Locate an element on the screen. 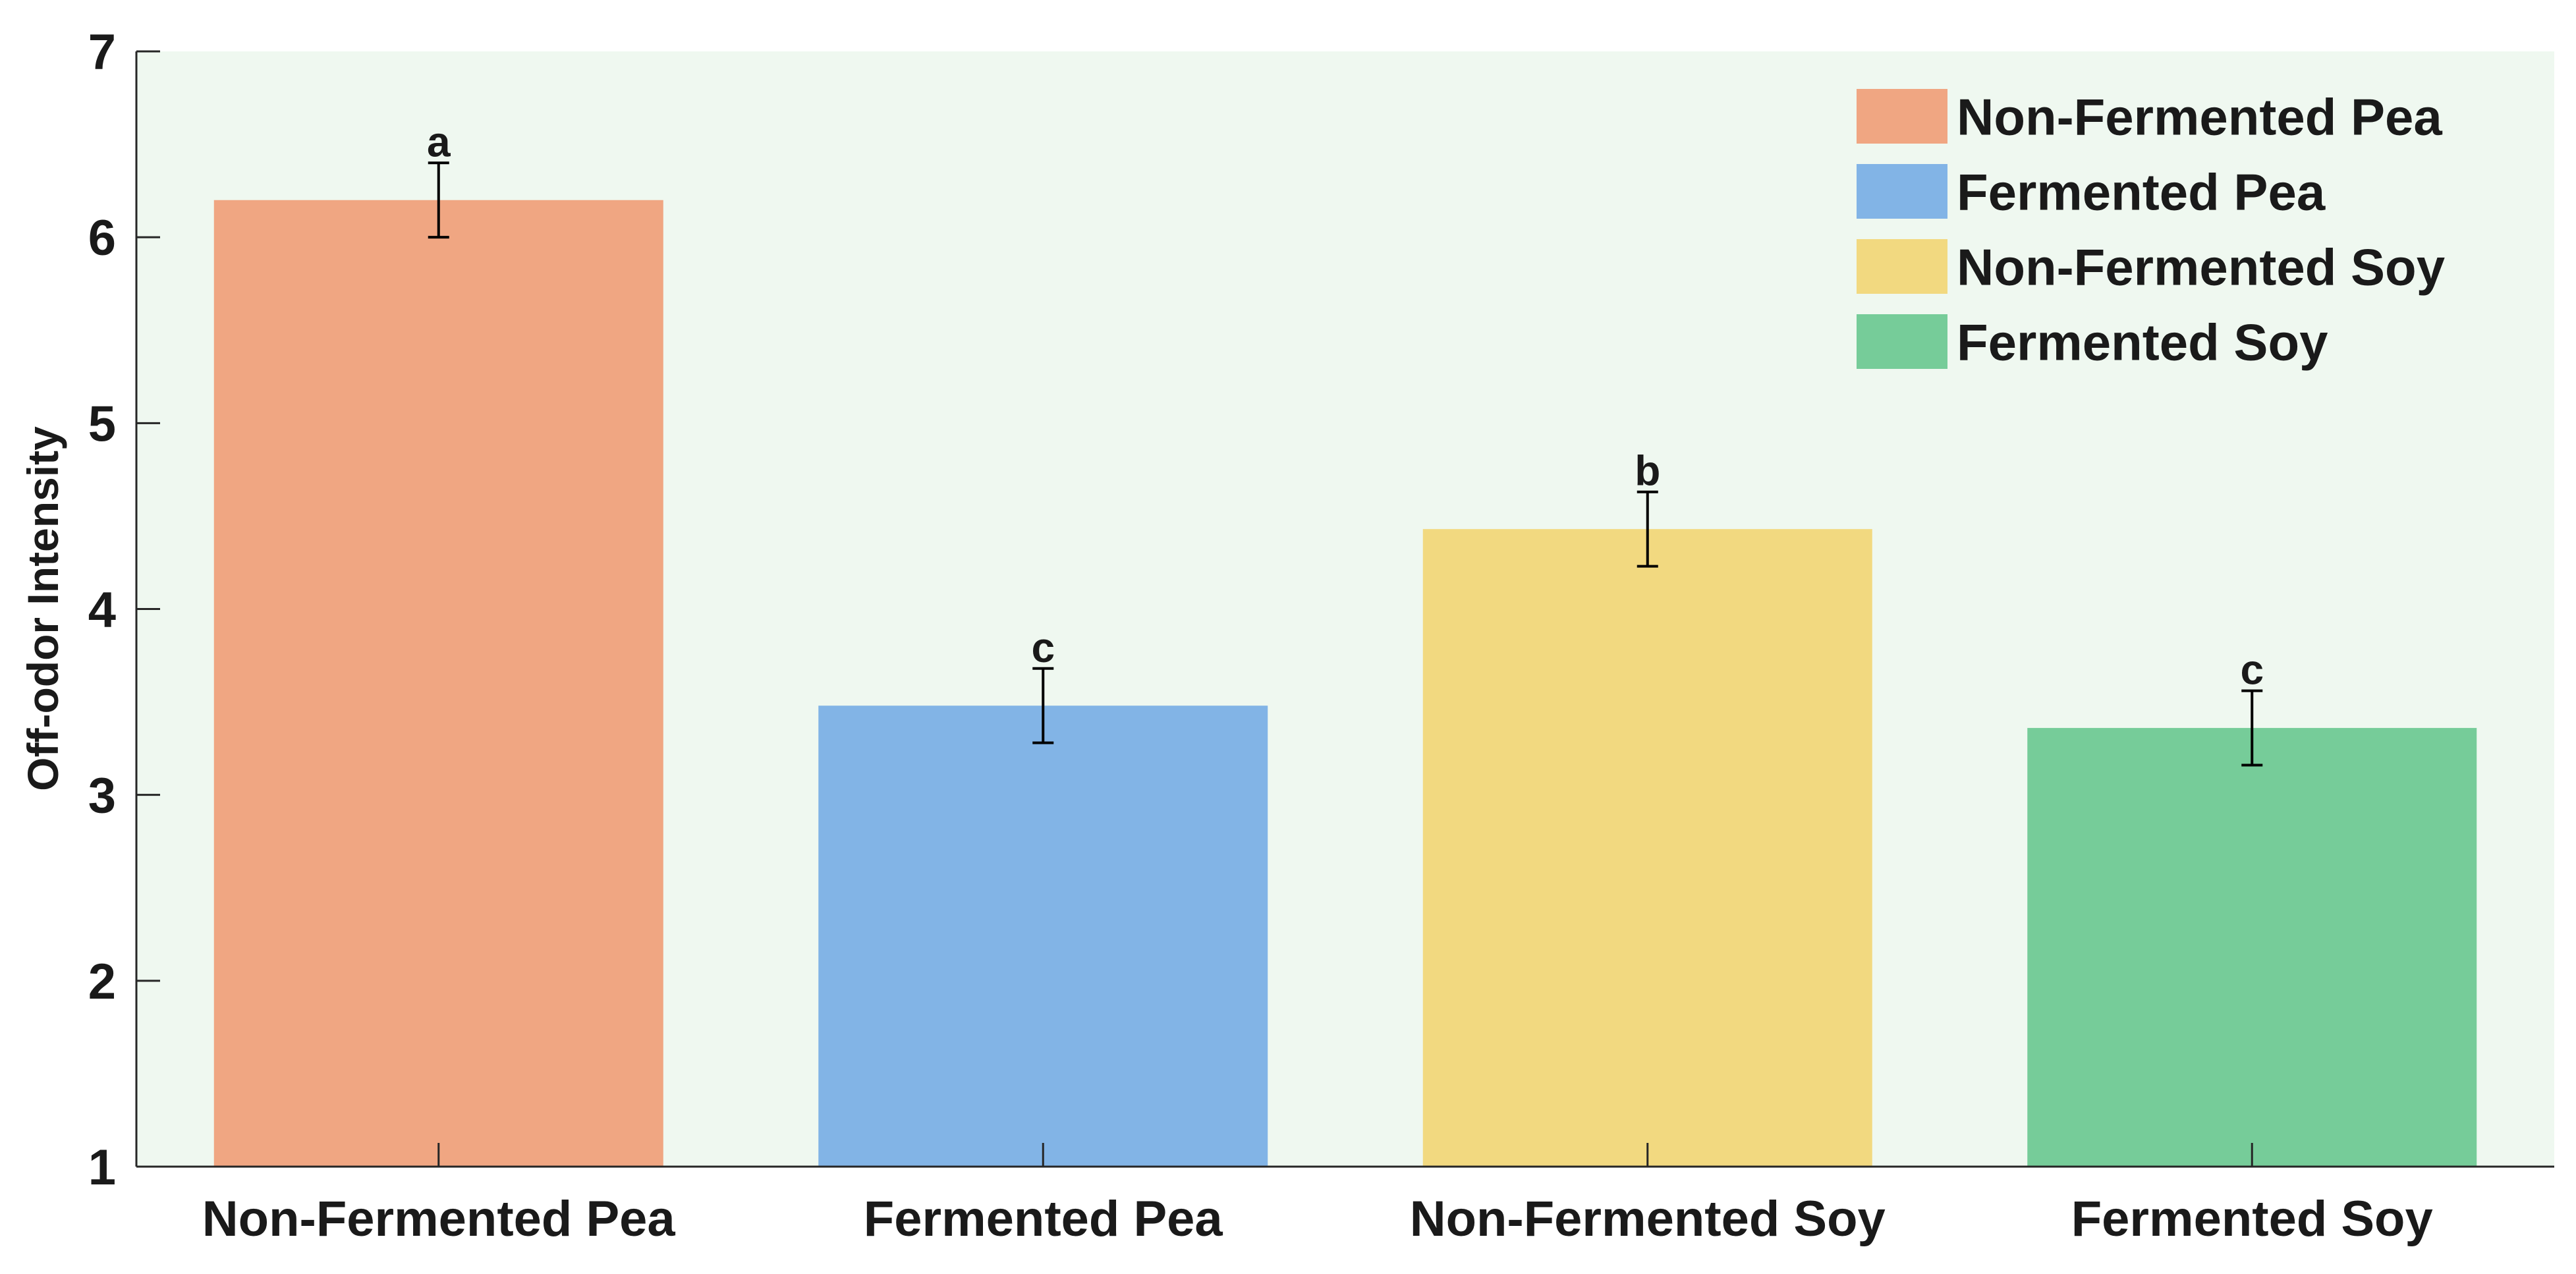 The image size is (2576, 1274). y-tick-label-6: 6 is located at coordinates (102, 238).